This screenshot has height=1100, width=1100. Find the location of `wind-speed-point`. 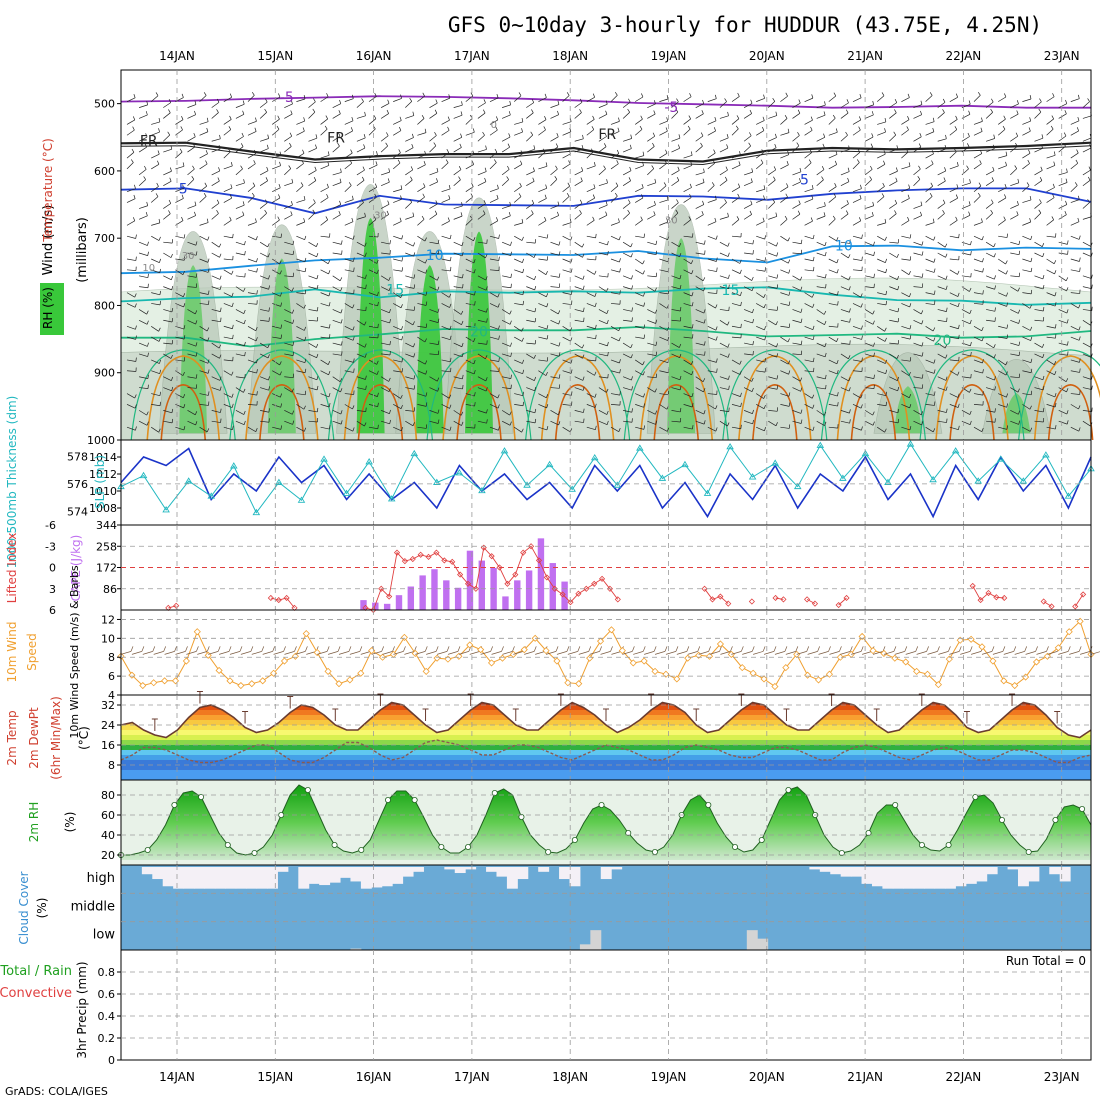

wind-speed-point is located at coordinates (579, 684).